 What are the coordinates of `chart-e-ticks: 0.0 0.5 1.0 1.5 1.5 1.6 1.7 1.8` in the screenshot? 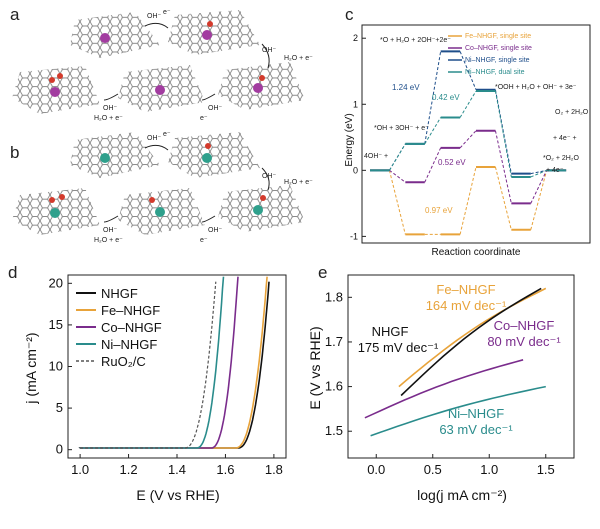 It's located at (440, 383).